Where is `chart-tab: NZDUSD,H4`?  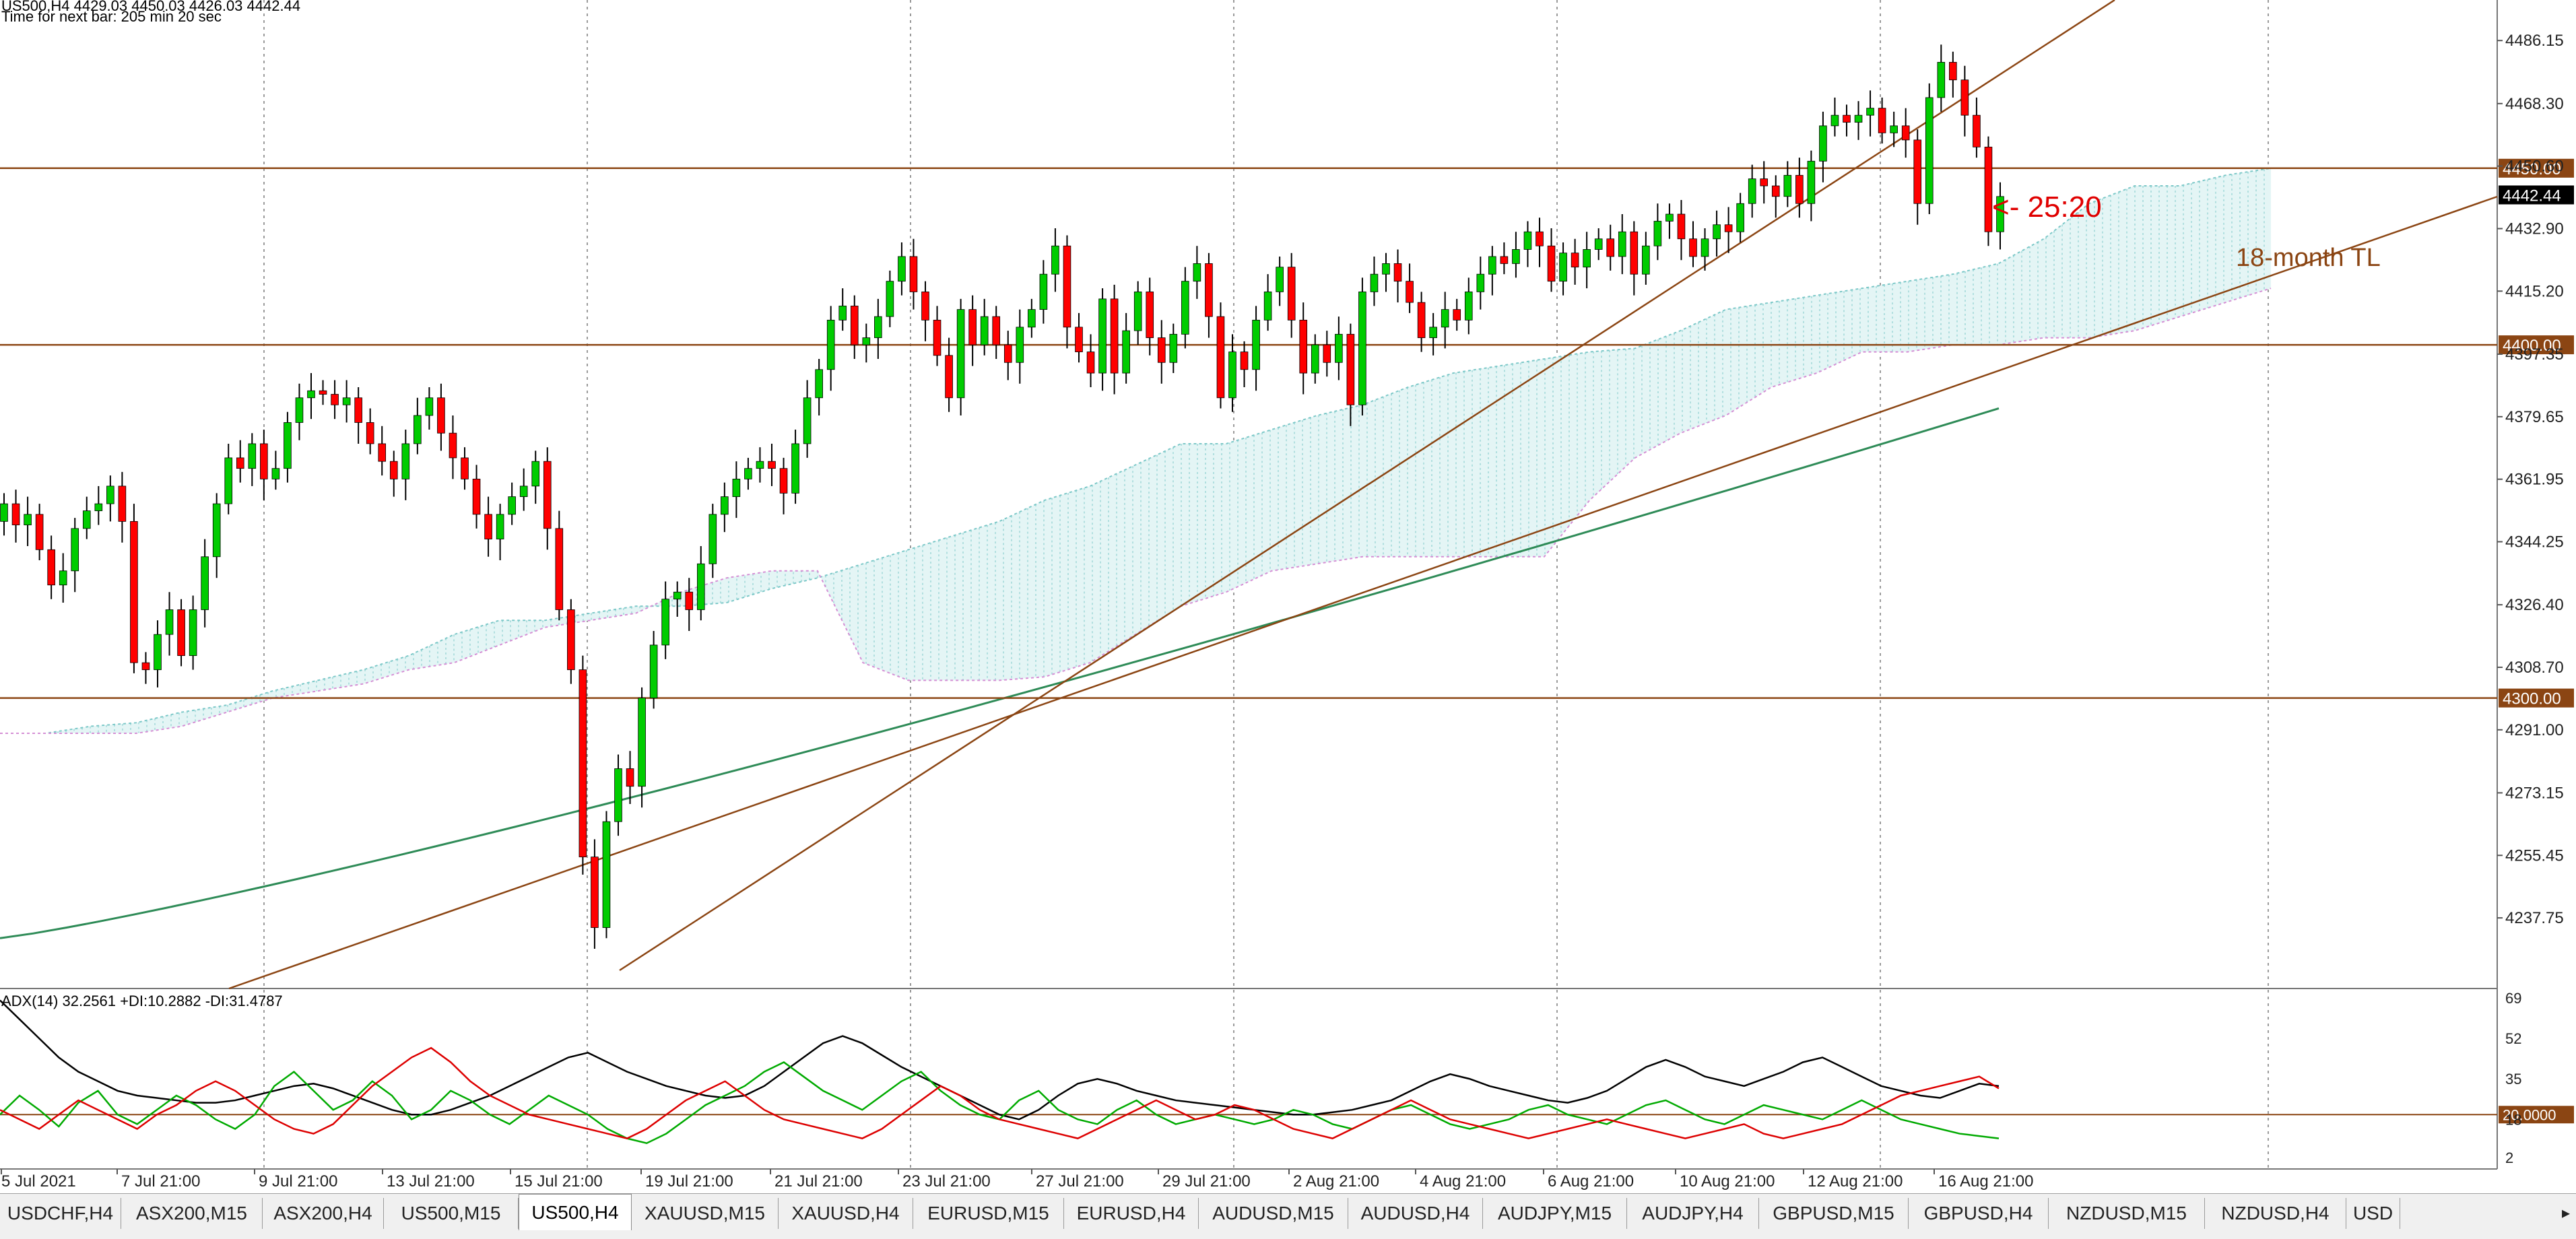 chart-tab: NZDUSD,H4 is located at coordinates (2275, 1213).